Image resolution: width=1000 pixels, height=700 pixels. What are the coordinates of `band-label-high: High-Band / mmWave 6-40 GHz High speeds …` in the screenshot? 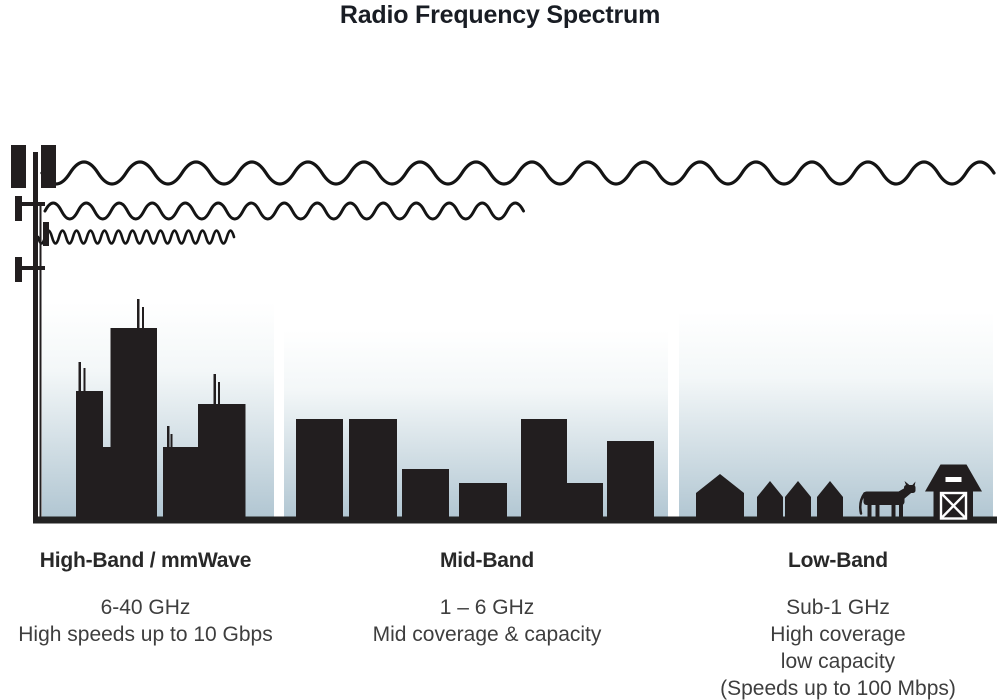 It's located at (145, 598).